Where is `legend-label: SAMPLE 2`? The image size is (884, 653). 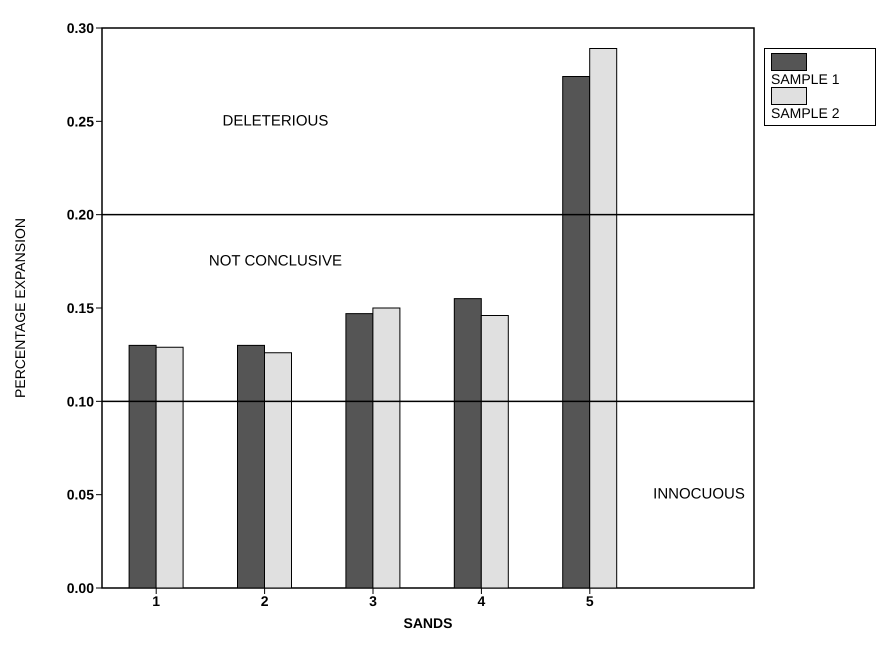 legend-label: SAMPLE 2 is located at coordinates (805, 113).